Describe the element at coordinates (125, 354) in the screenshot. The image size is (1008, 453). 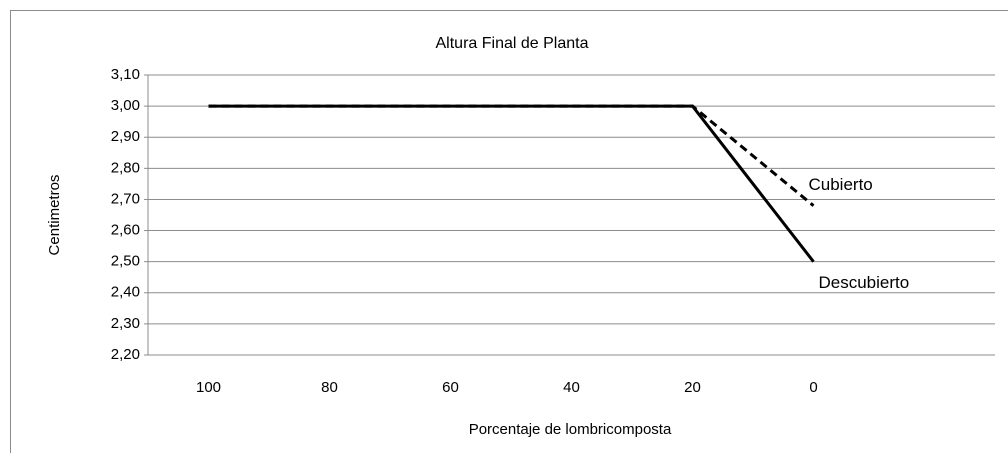
I see `y-tick-label: 2,20` at that location.